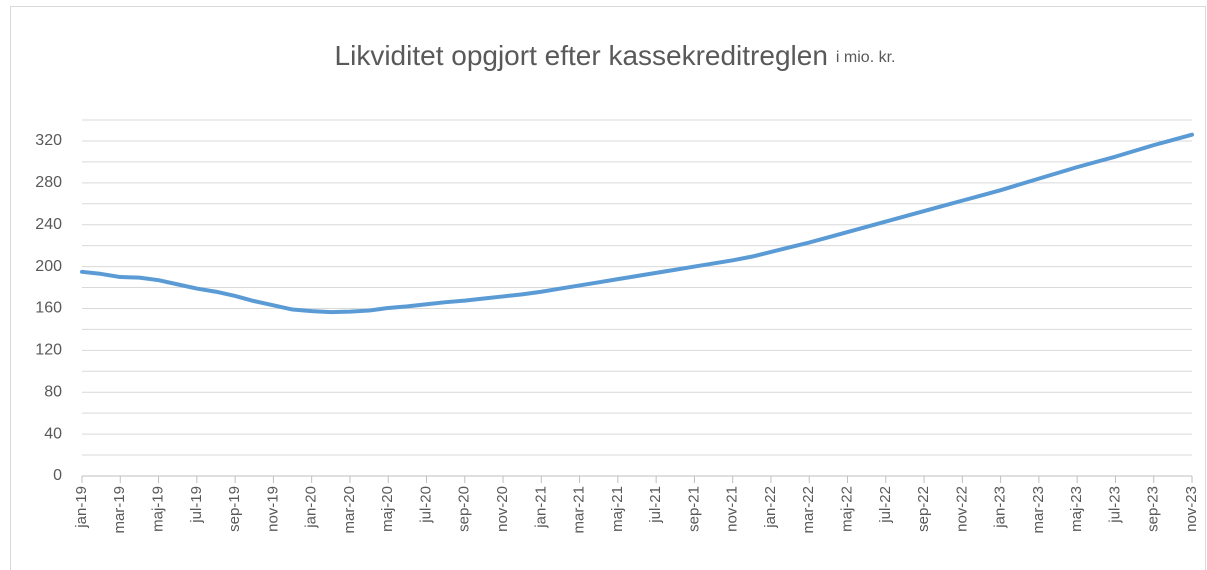 This screenshot has width=1207, height=570. What do you see at coordinates (53, 391) in the screenshot?
I see `y-tick-label: 80` at bounding box center [53, 391].